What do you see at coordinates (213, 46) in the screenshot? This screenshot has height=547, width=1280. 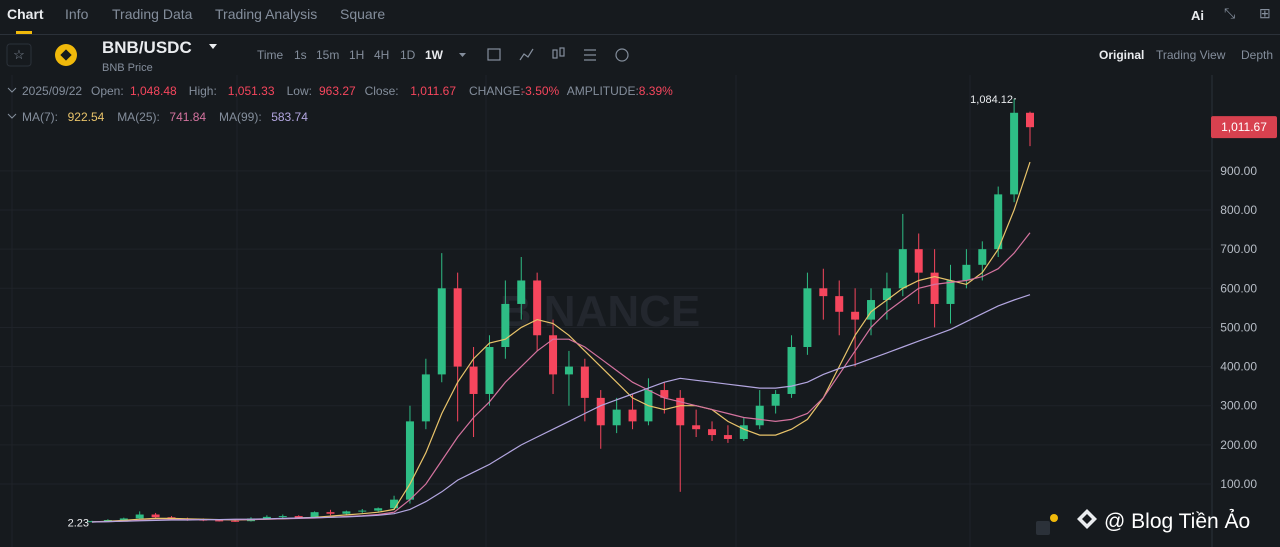 I see `pair-dropdown` at bounding box center [213, 46].